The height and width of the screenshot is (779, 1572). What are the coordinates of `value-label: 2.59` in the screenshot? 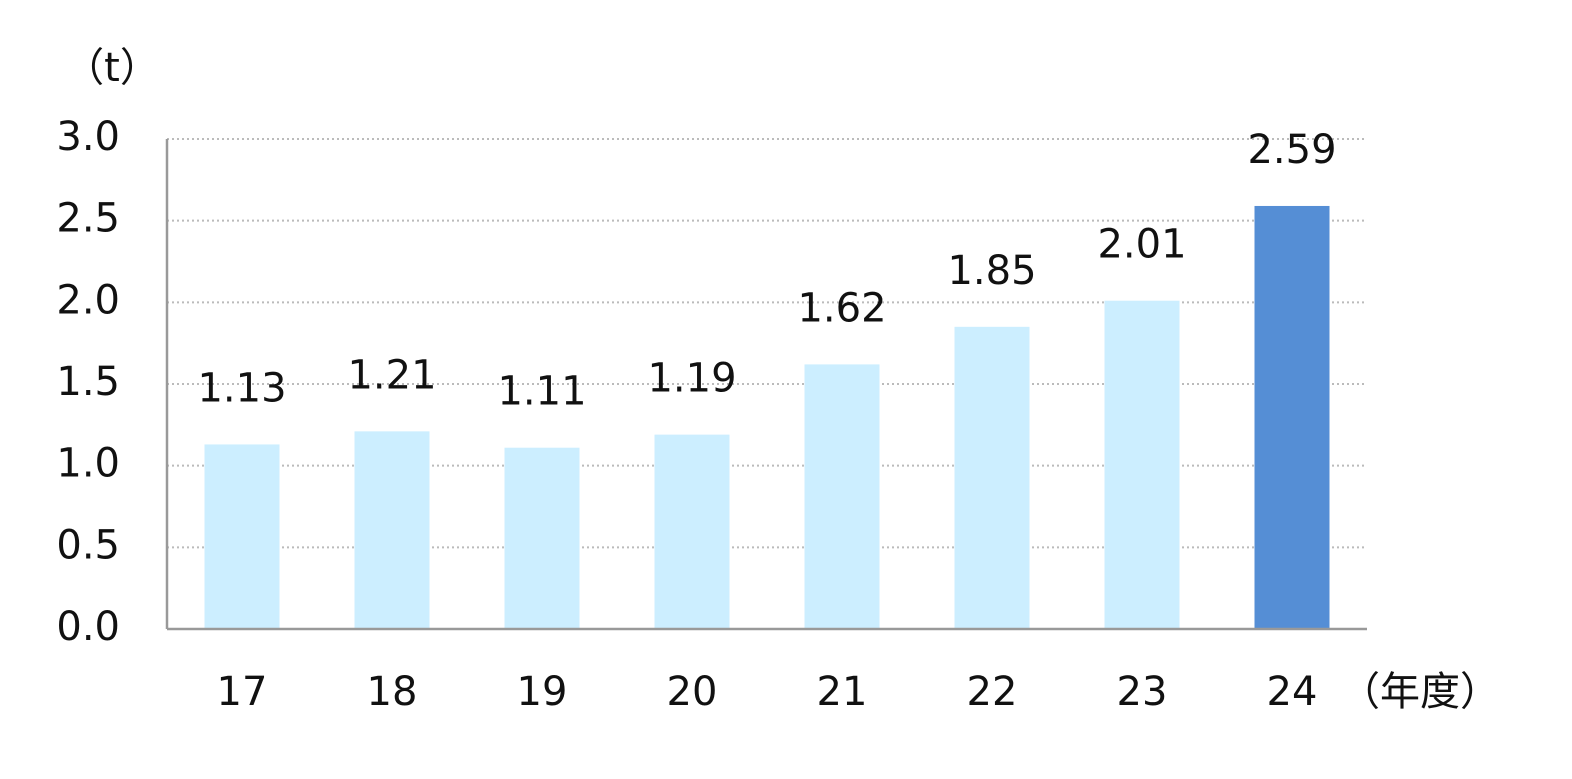 It's located at (1291, 150).